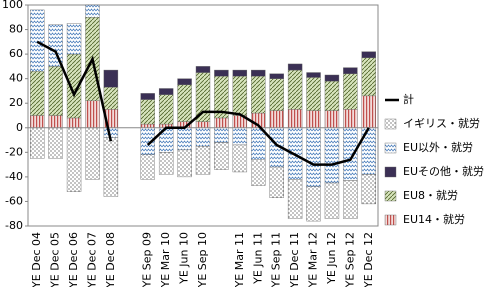  Describe the element at coordinates (441, 123) in the screenshot. I see `legend-label: イギリス・就労` at that location.